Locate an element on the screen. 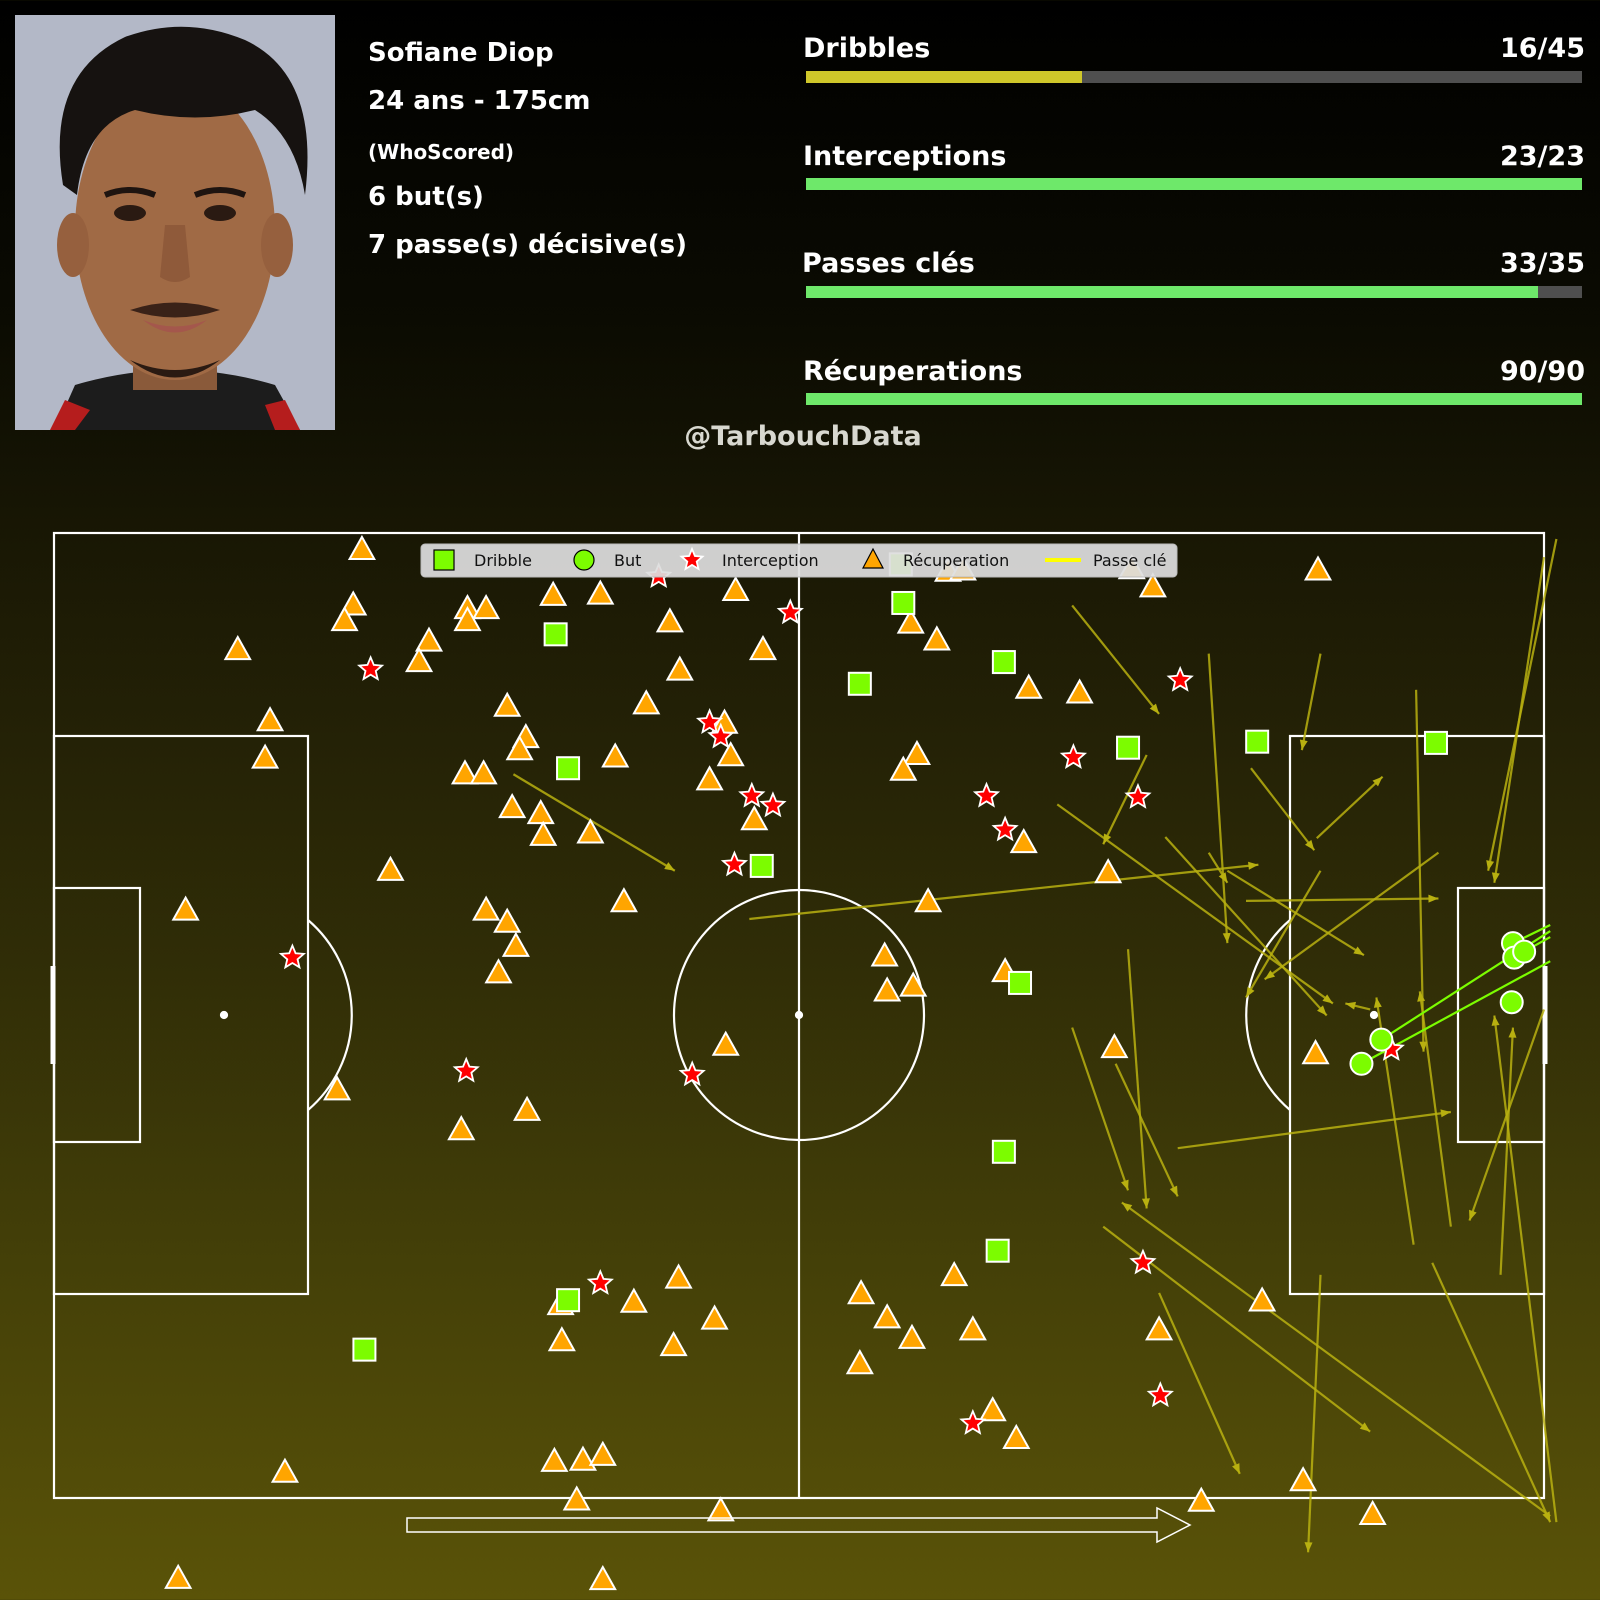  attack-direction-arrow is located at coordinates (799, 1525).